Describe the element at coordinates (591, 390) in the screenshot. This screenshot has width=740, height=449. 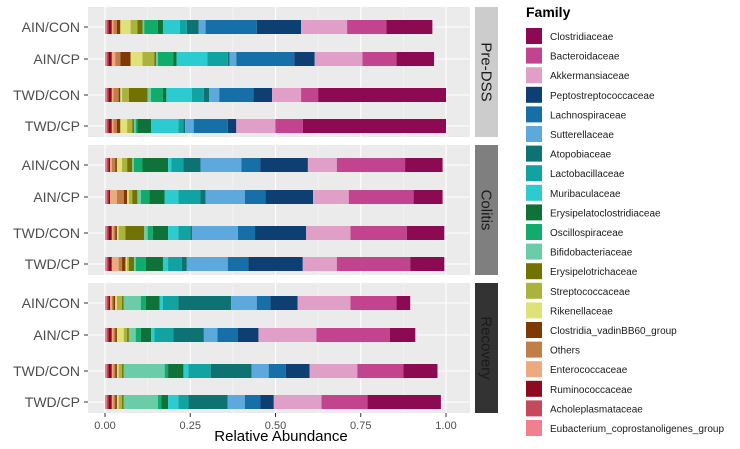
I see `legend-label: Ruminococcaceae` at that location.